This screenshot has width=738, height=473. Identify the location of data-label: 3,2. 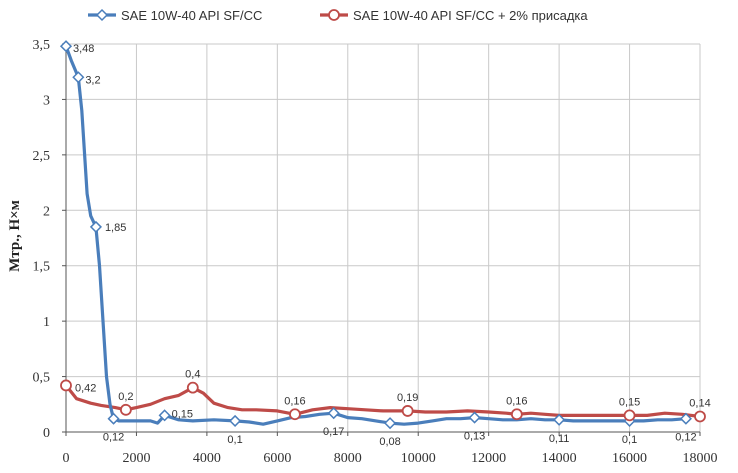
(92, 80).